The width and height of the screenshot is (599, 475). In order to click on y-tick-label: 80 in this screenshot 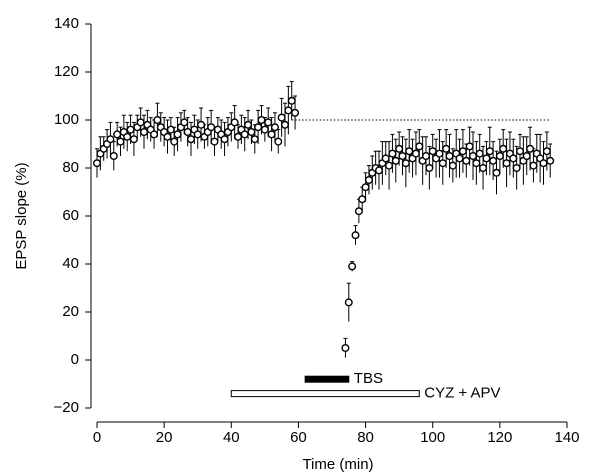, I will do `click(70, 167)`.